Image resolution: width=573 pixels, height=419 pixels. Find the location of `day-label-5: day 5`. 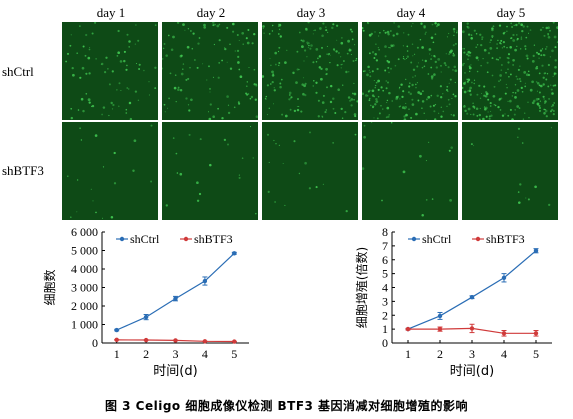

day-label-5: day 5 is located at coordinates (511, 12).